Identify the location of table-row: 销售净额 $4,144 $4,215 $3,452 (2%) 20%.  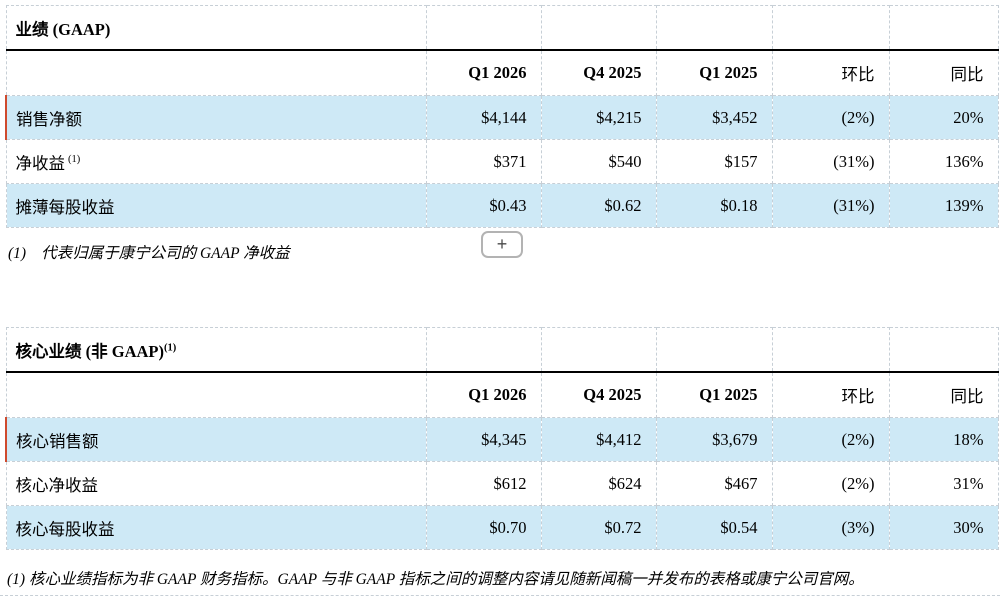
(502, 117).